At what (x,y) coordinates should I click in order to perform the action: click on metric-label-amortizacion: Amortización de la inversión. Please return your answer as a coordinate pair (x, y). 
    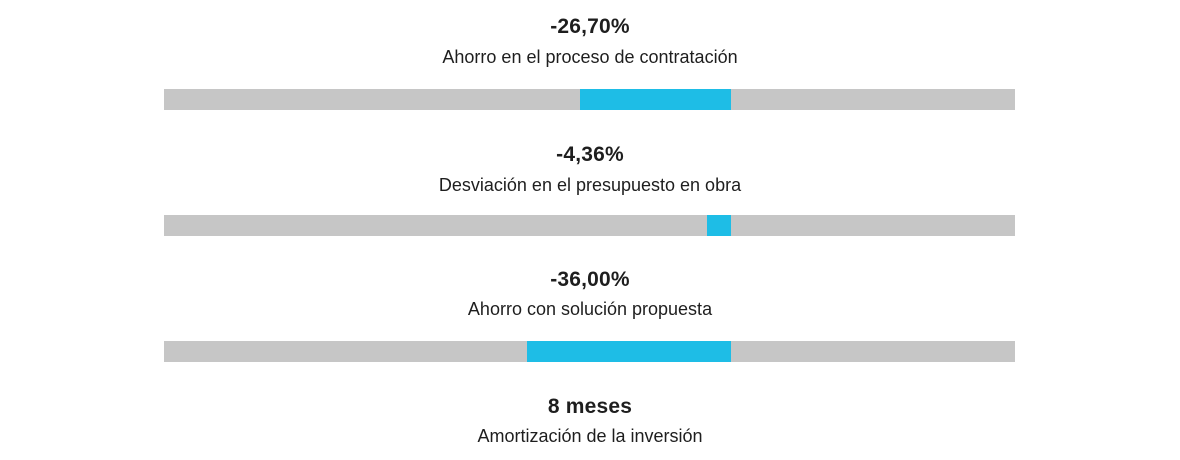
    Looking at the image, I should click on (590, 436).